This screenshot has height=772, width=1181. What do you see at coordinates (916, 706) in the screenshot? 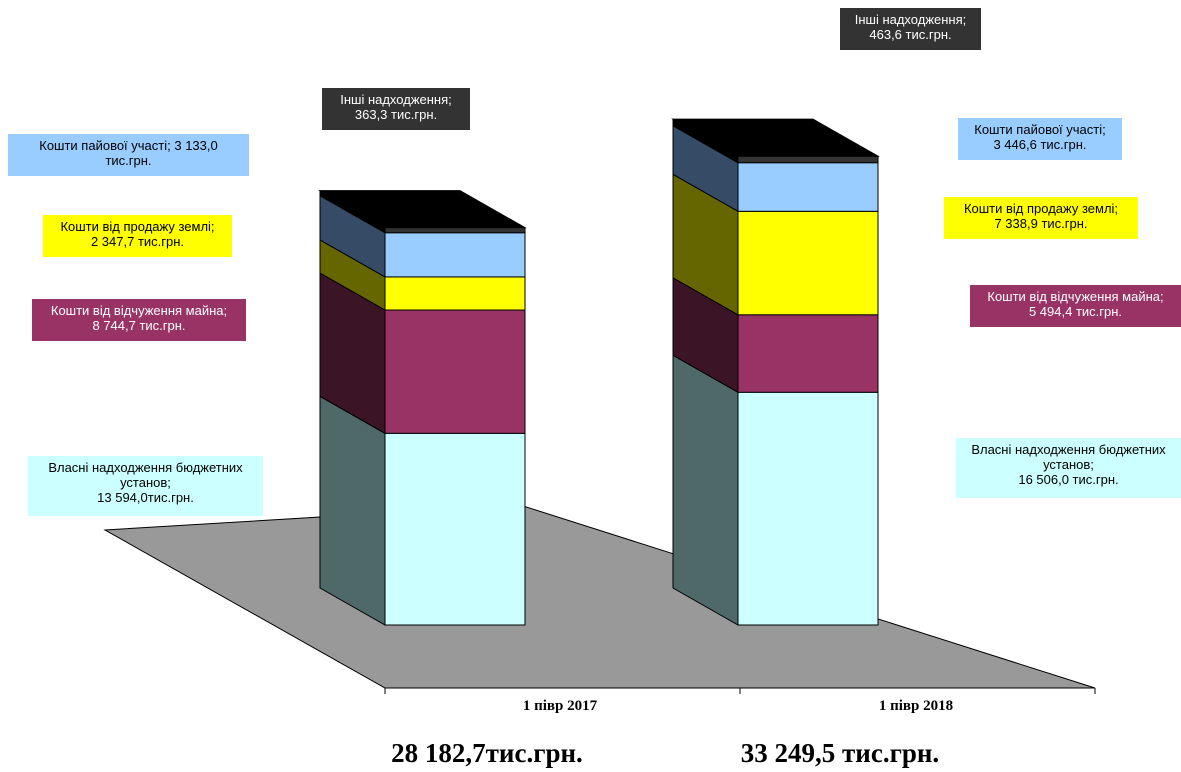
I see `category-label-2018: 1 пiвр 2018` at bounding box center [916, 706].